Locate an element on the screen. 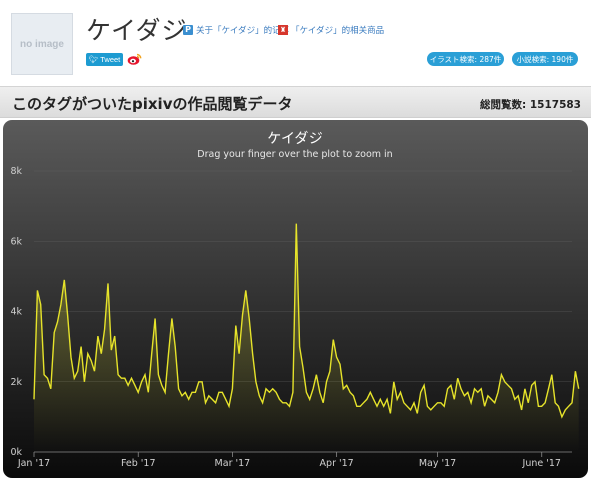 The width and height of the screenshot is (591, 480). illust-search-label: イラスト検索: 287件 is located at coordinates (465, 59).